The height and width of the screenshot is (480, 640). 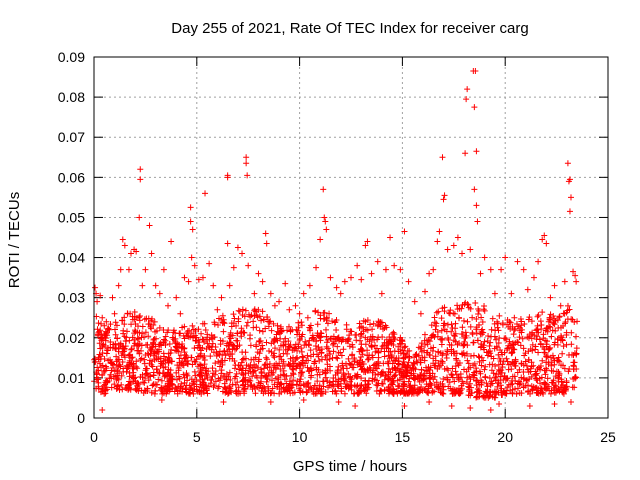 I want to click on y-tick-label: 0.01, so click(x=71, y=378).